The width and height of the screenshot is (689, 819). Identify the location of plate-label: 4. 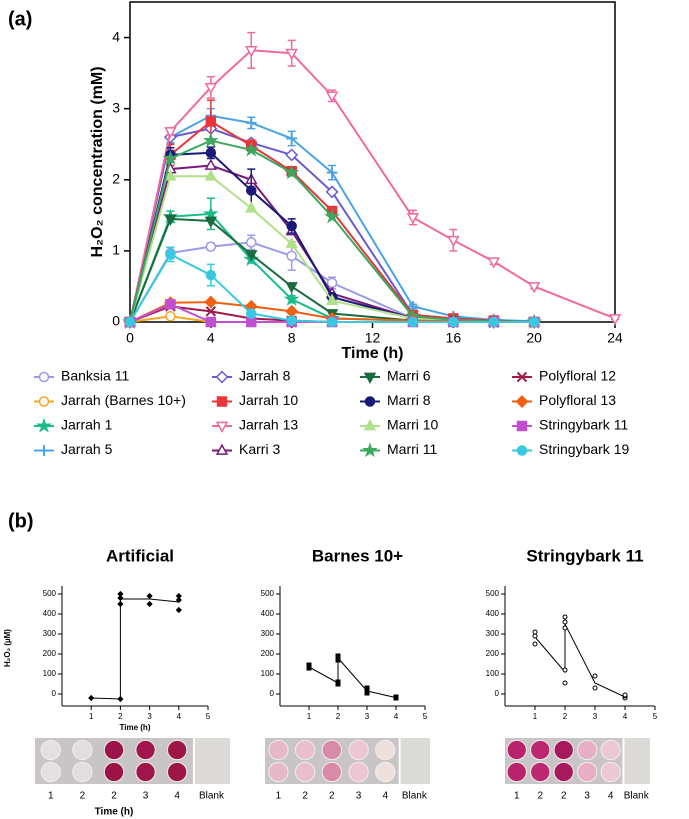
(611, 796).